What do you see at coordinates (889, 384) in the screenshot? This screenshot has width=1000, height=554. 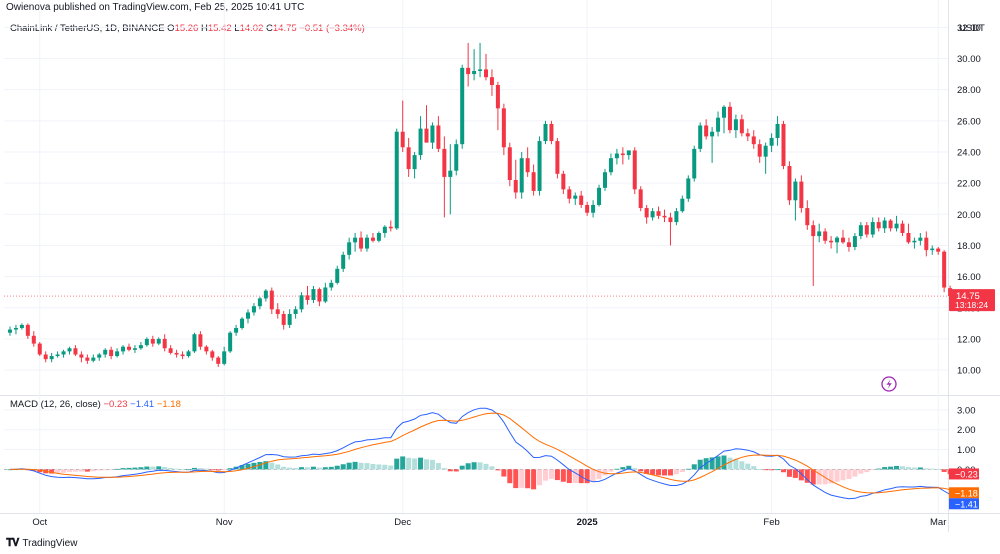 I see `flash-icon` at bounding box center [889, 384].